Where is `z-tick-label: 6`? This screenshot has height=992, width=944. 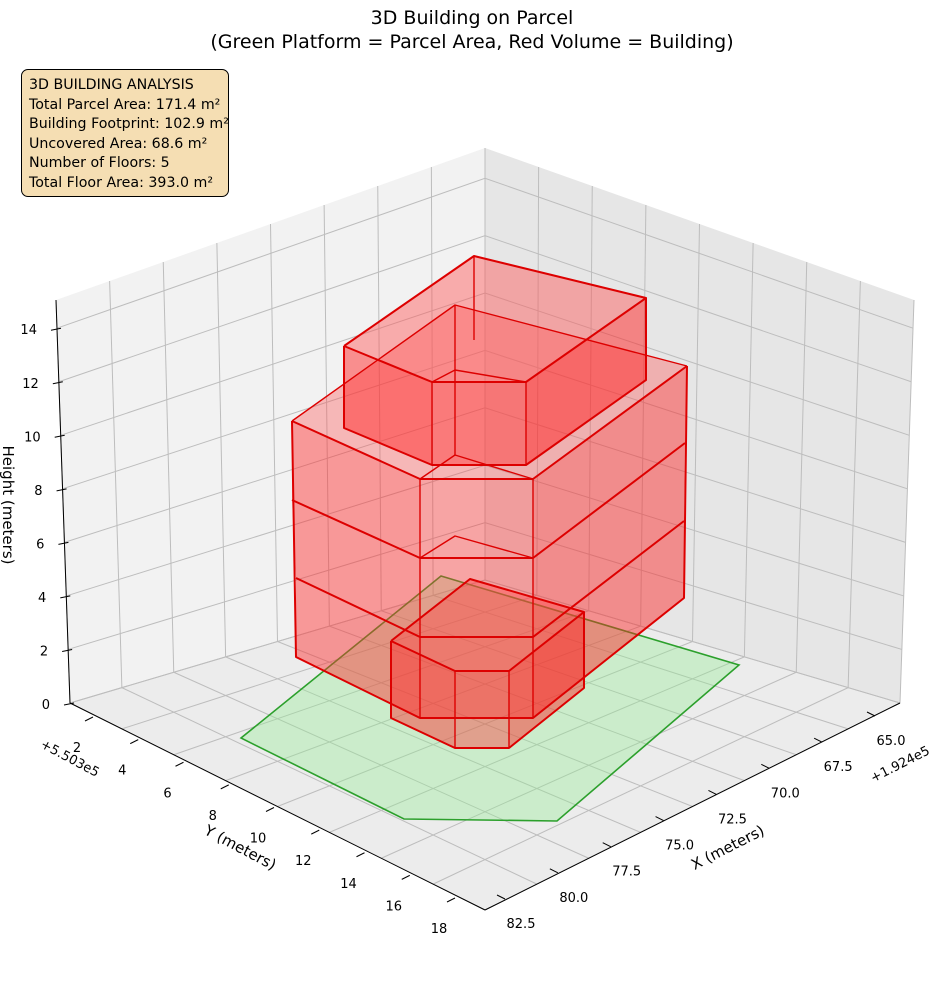
z-tick-label: 6 is located at coordinates (40, 544).